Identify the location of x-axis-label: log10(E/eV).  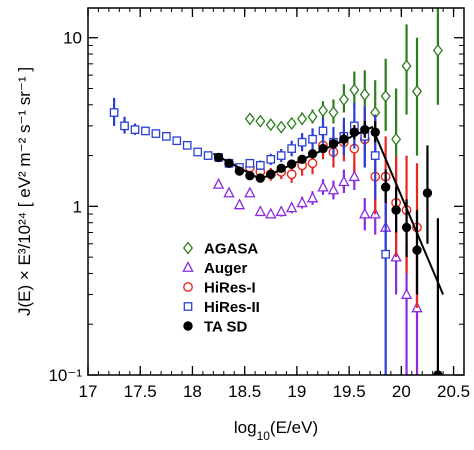
(276, 430).